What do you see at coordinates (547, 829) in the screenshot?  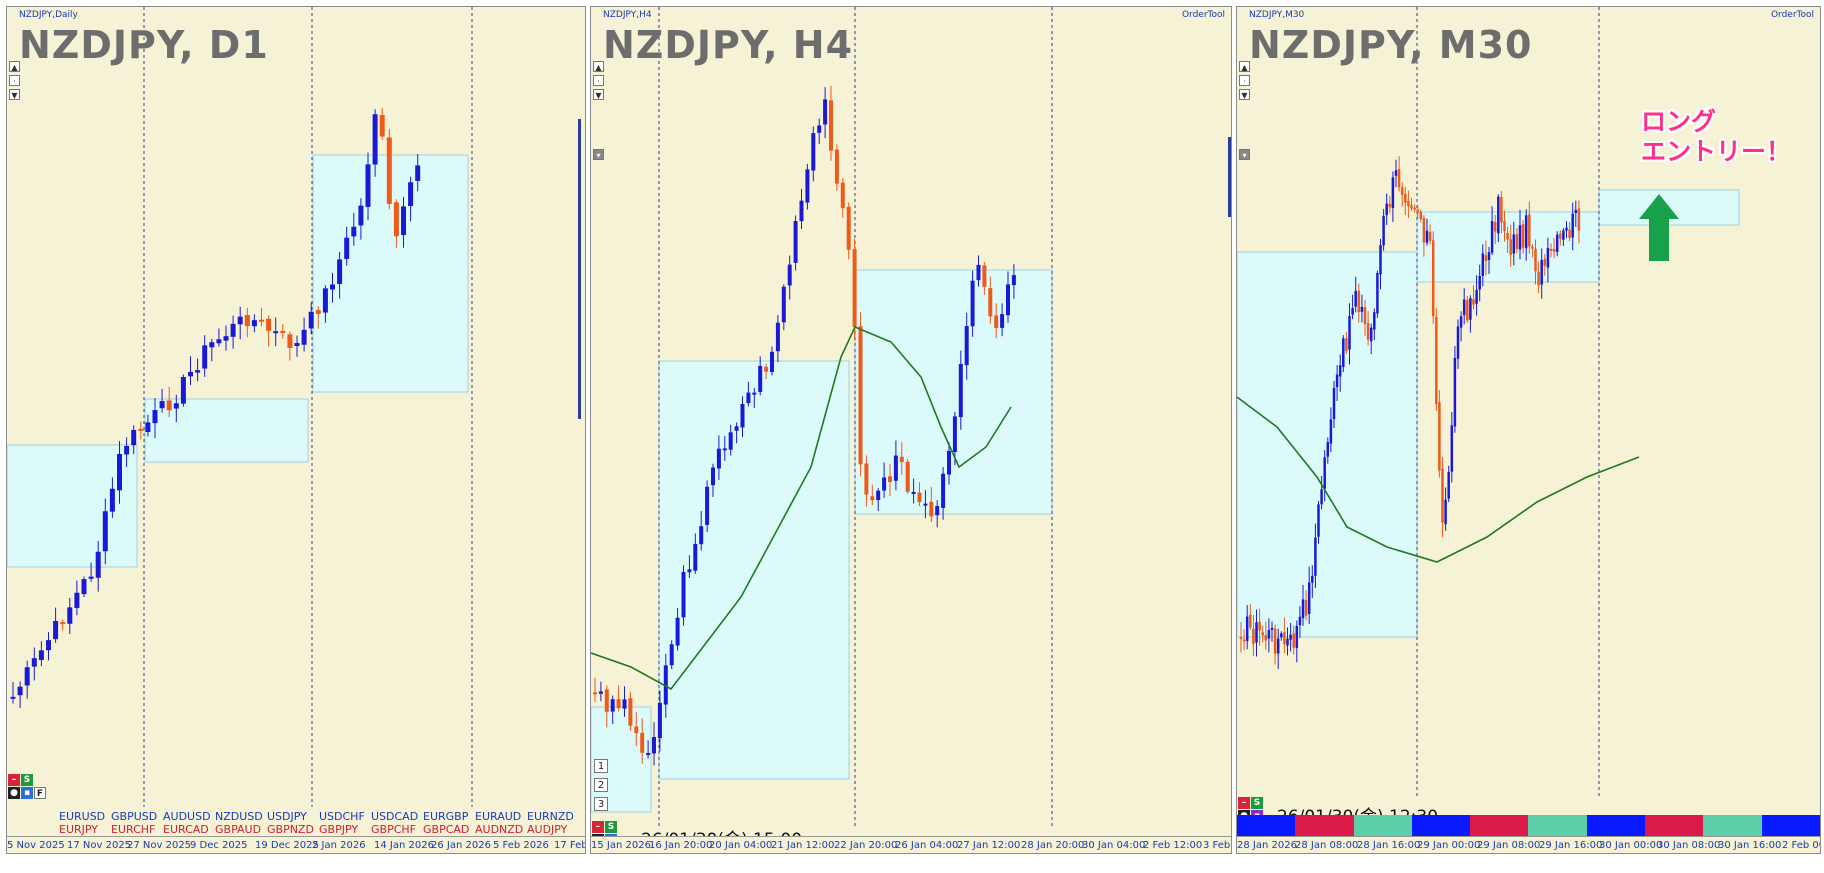 I see `symbol-button: AUDJPY` at bounding box center [547, 829].